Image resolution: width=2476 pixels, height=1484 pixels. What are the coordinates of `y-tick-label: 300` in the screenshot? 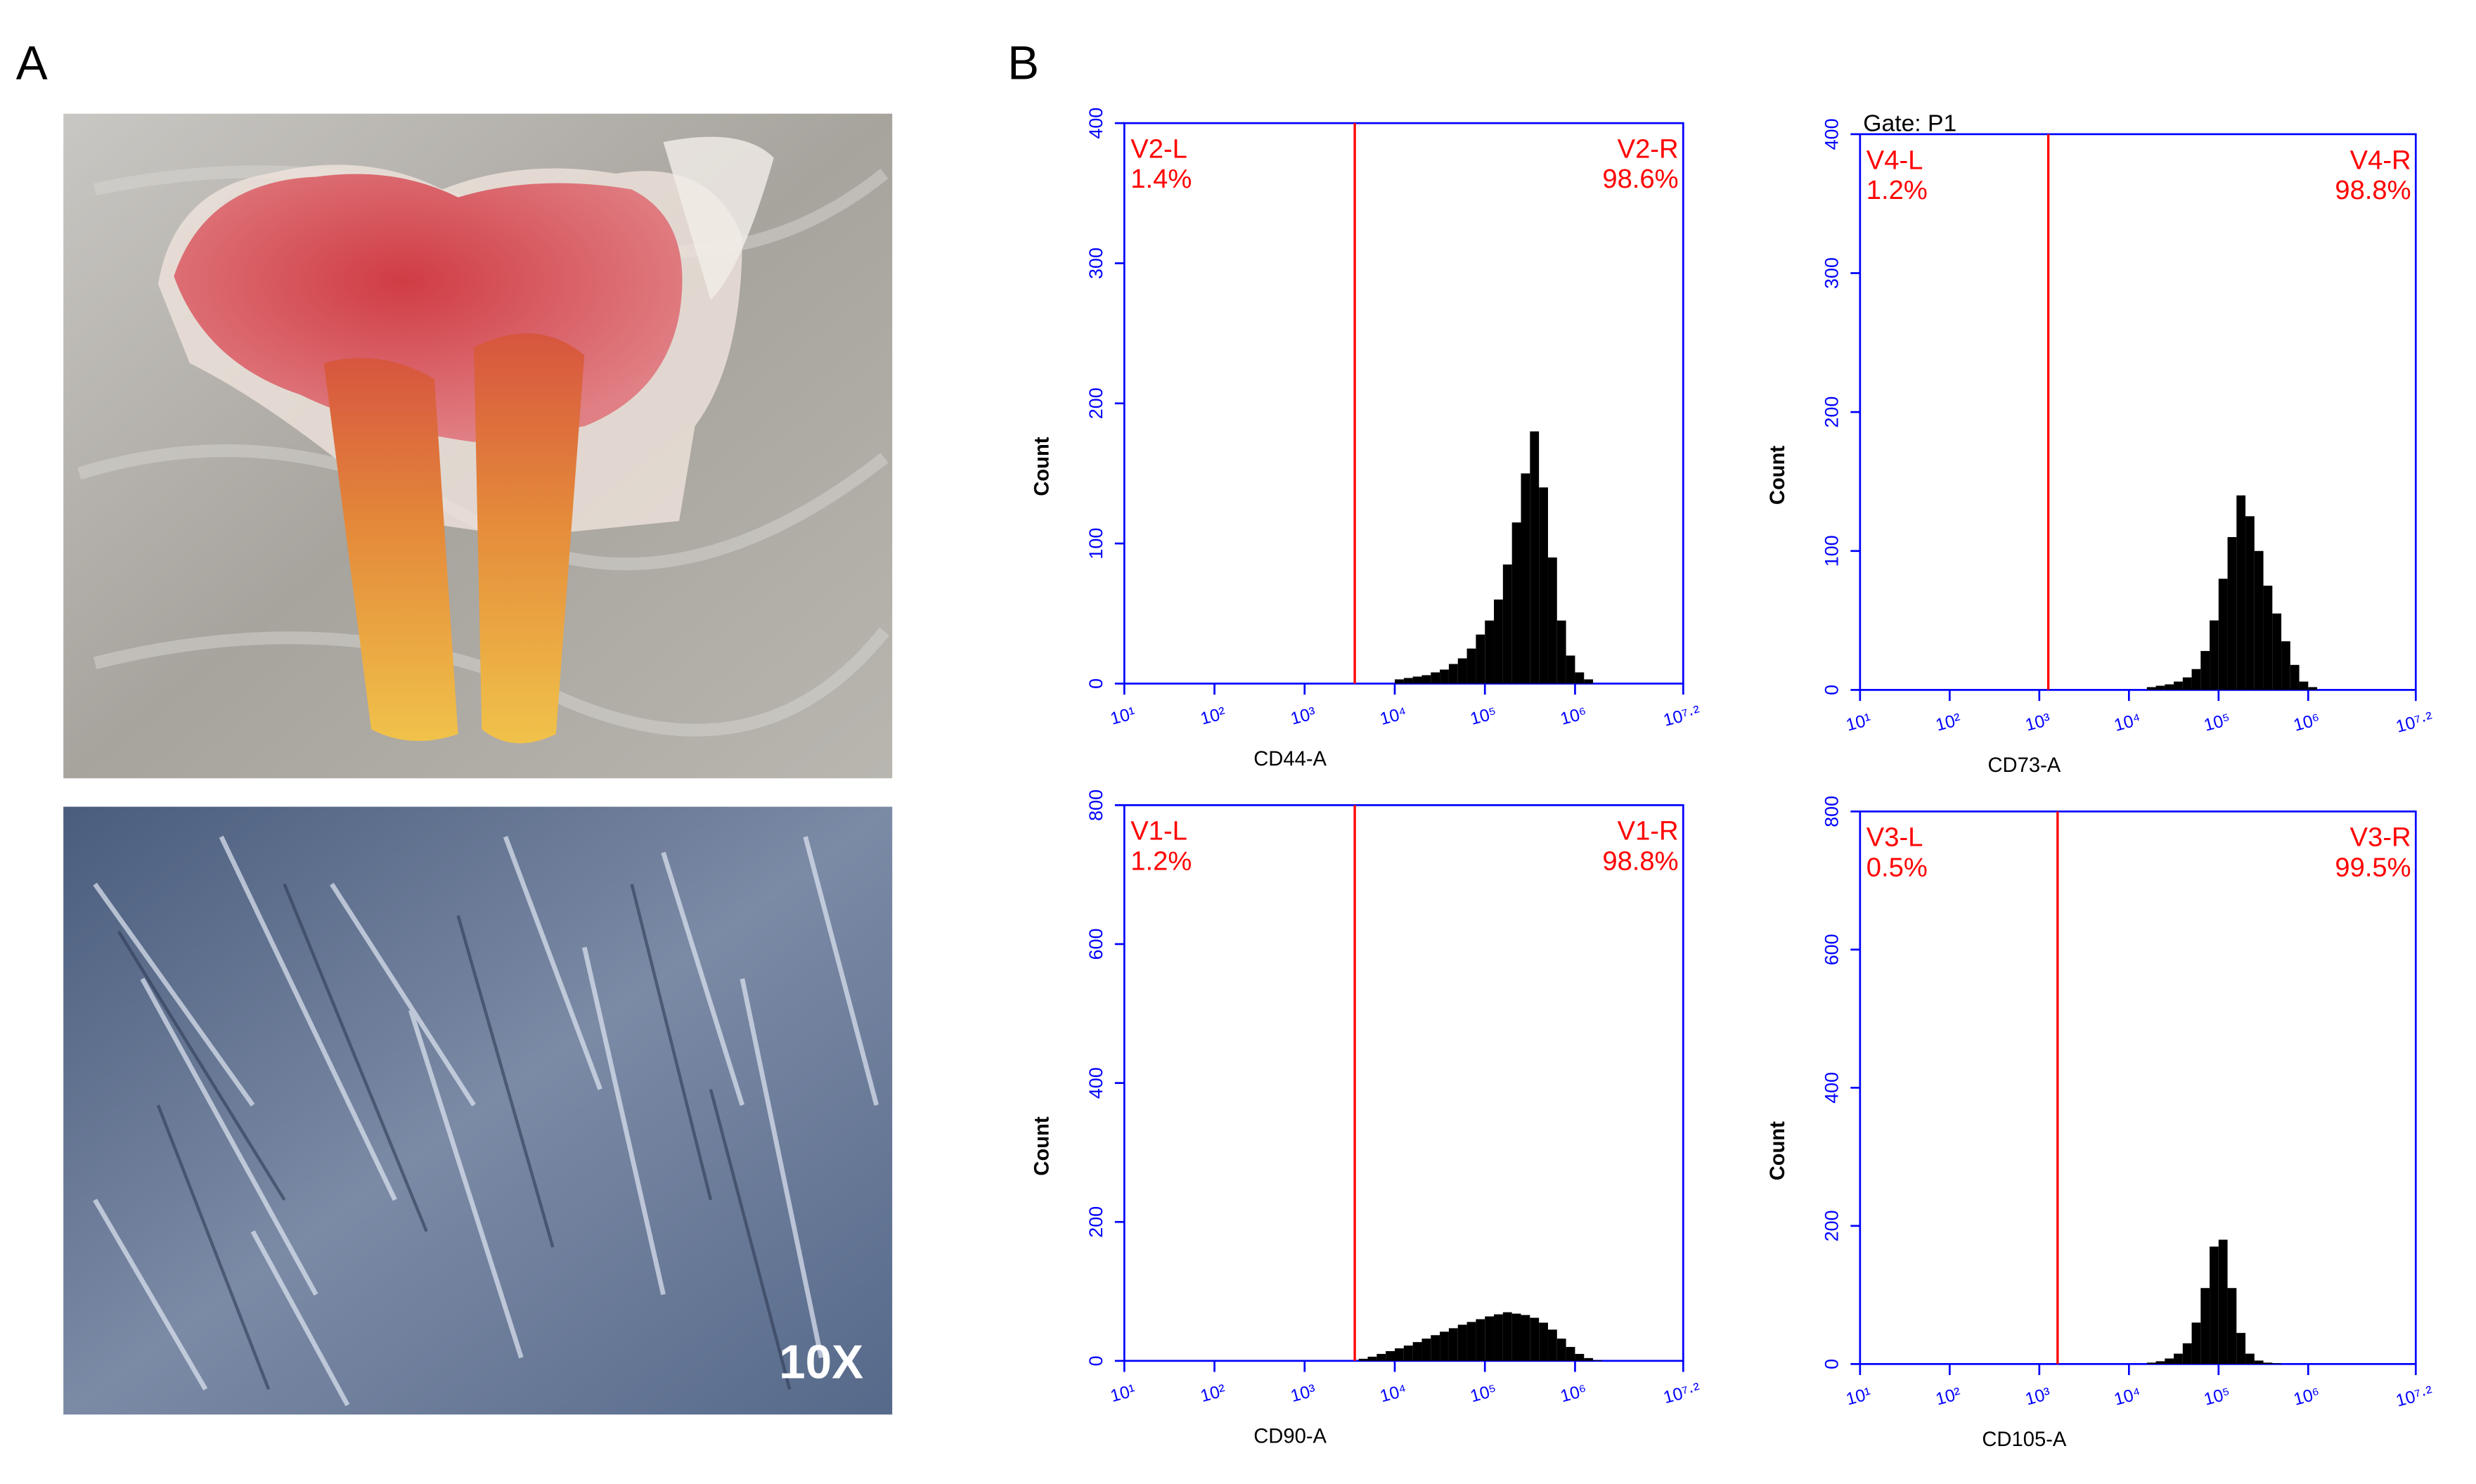 It's located at (1096, 263).